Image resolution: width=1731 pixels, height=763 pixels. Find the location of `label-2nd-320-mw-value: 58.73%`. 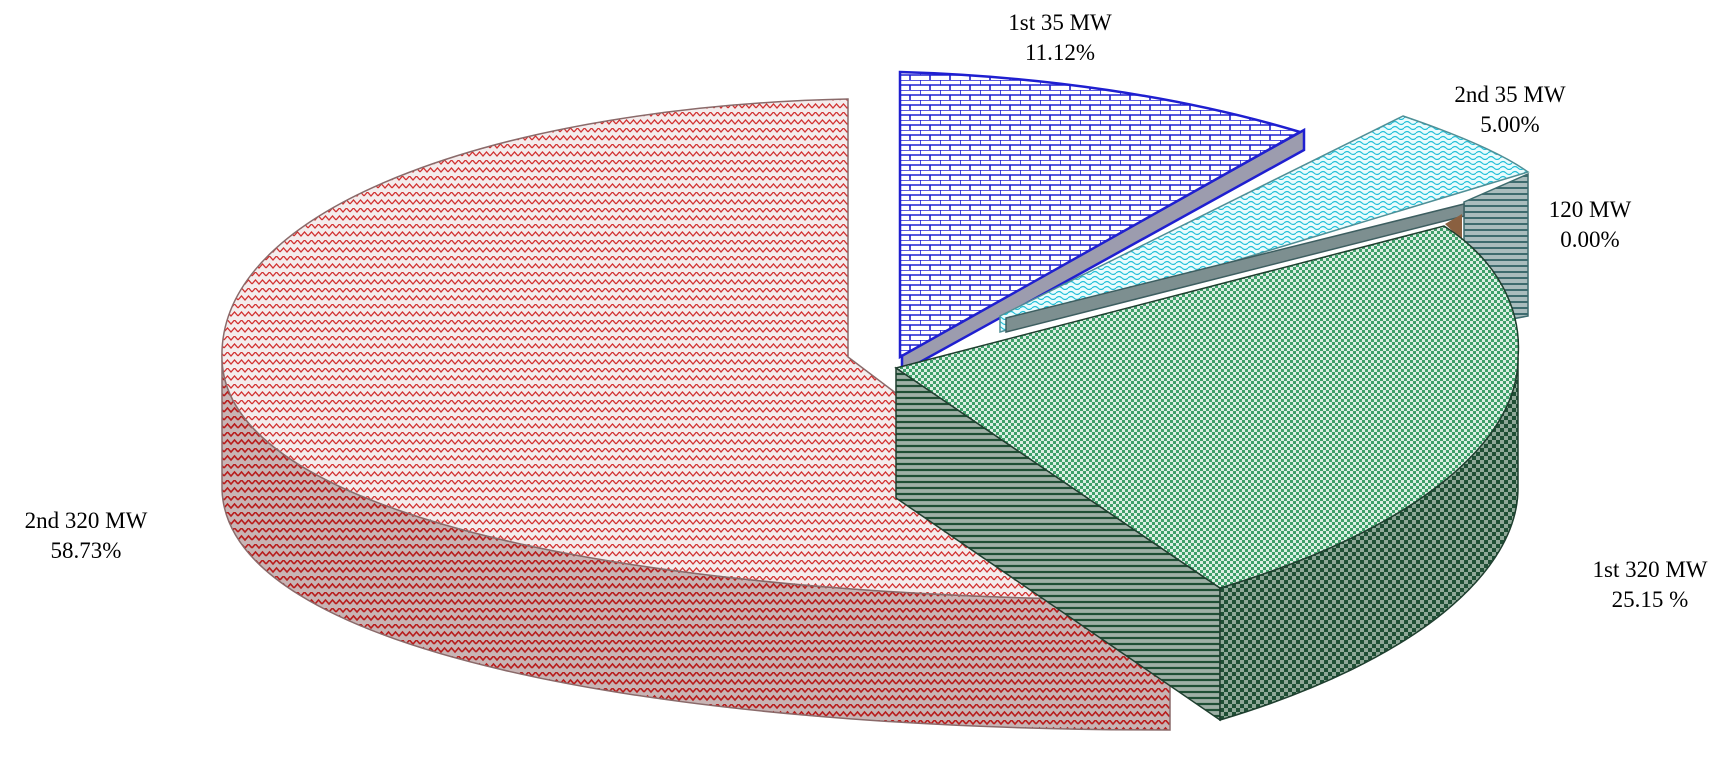

label-2nd-320-mw-value: 58.73% is located at coordinates (86, 550).